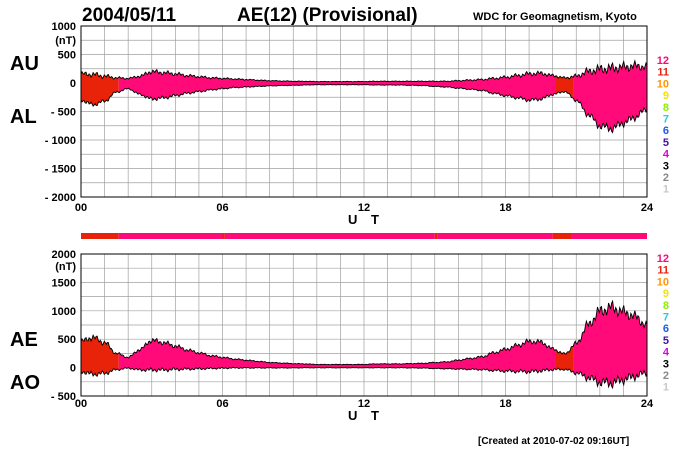 This screenshot has height=450, width=700. Describe the element at coordinates (129, 15) in the screenshot. I see `date-title: 2004/05/11` at that location.